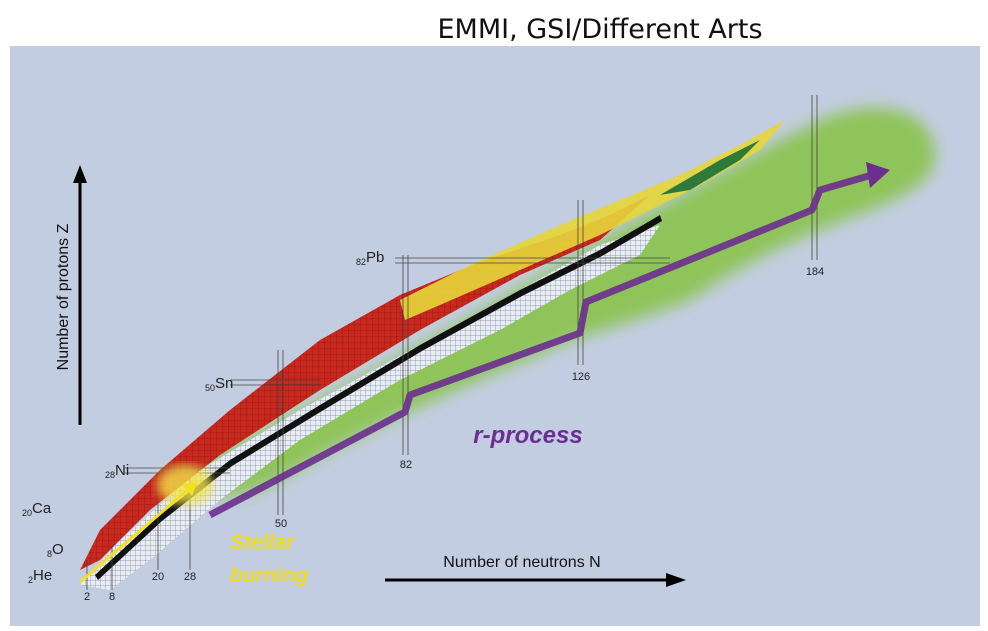  I want to click on element-label: 8O, so click(55, 550).